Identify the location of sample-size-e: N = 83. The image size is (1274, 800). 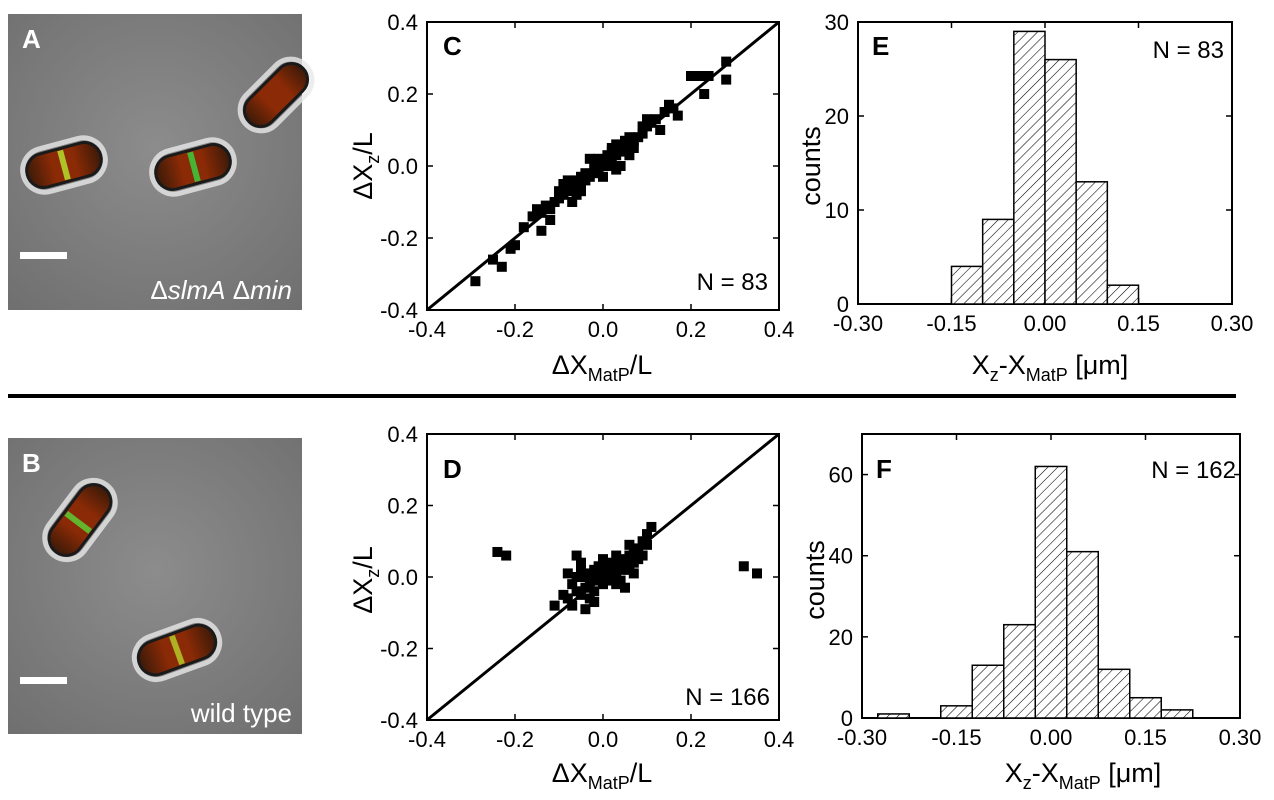
(1188, 50).